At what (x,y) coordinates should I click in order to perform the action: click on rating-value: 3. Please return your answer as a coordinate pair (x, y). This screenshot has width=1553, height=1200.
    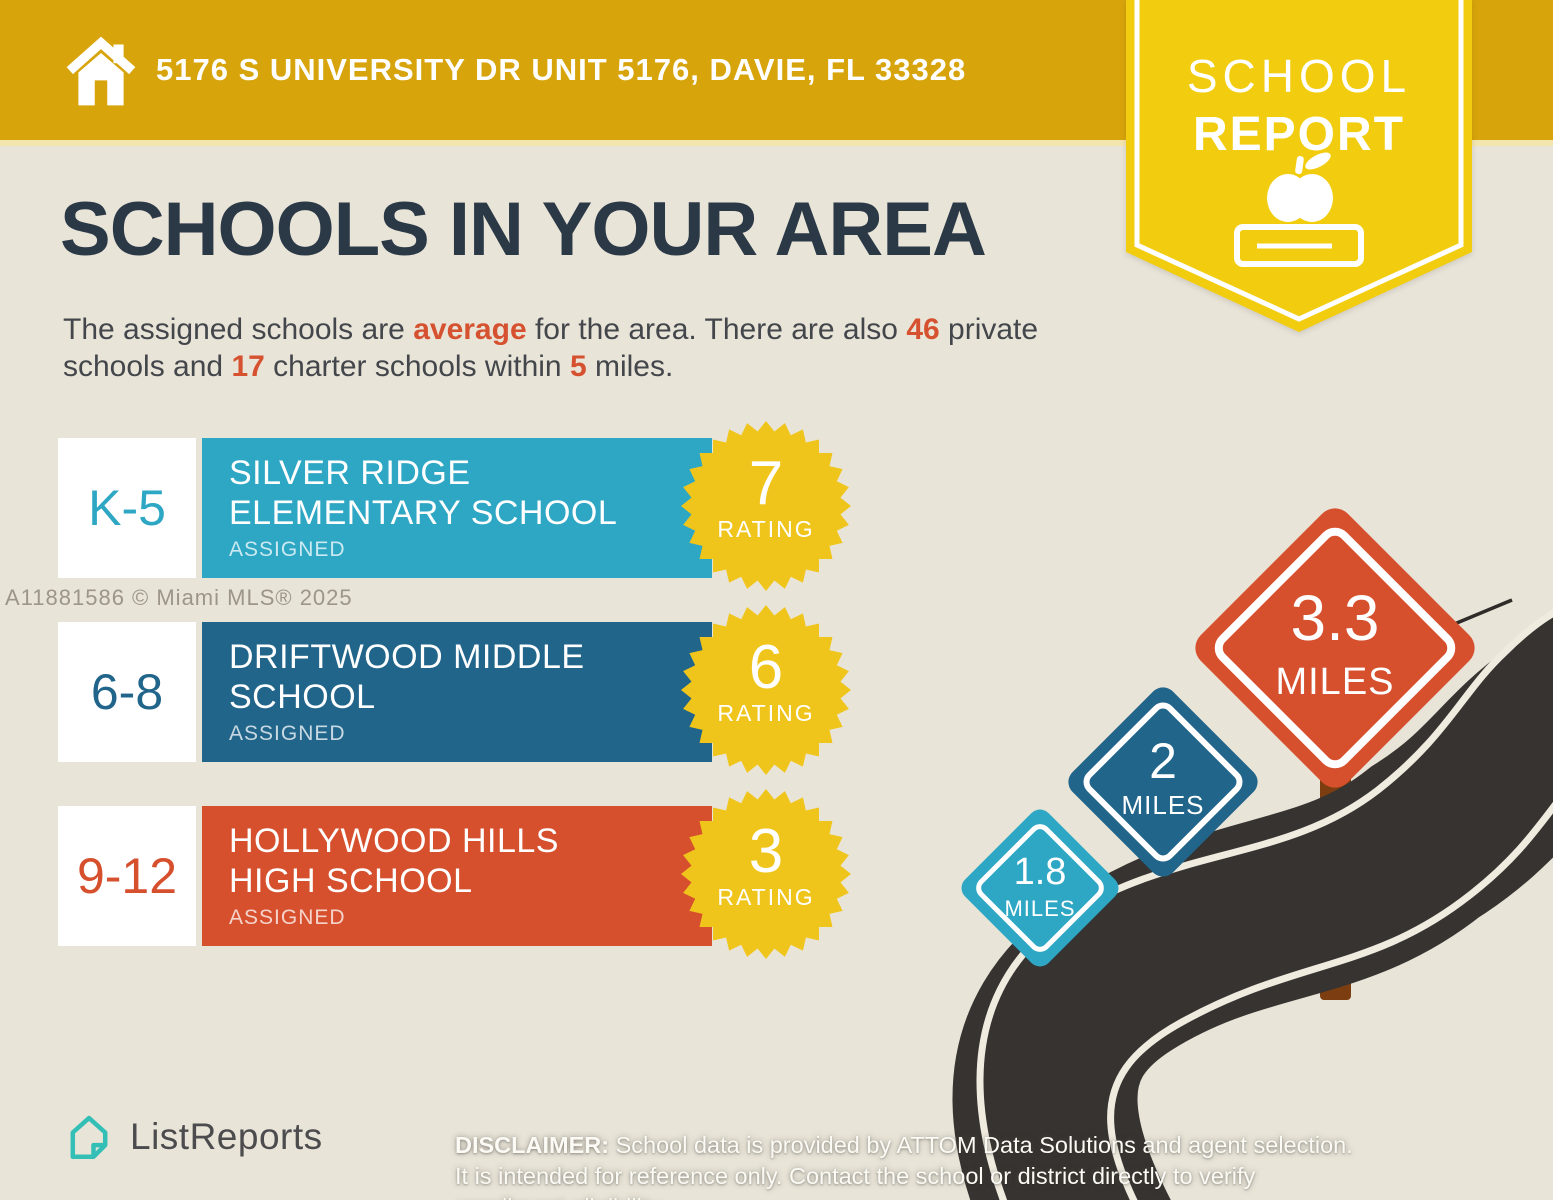
    Looking at the image, I should click on (766, 851).